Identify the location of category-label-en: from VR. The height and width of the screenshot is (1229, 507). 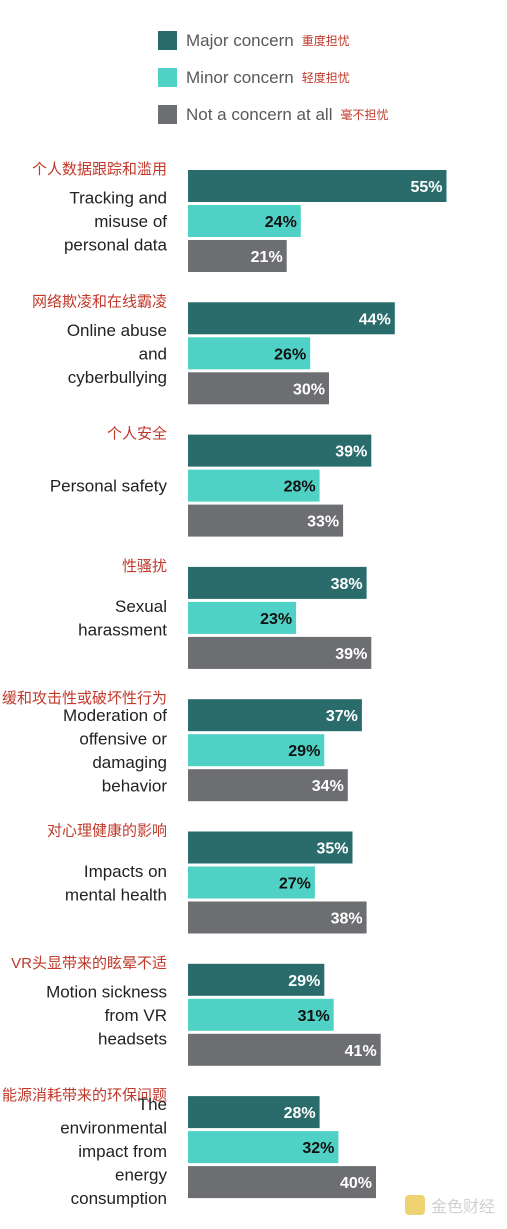
(136, 1015).